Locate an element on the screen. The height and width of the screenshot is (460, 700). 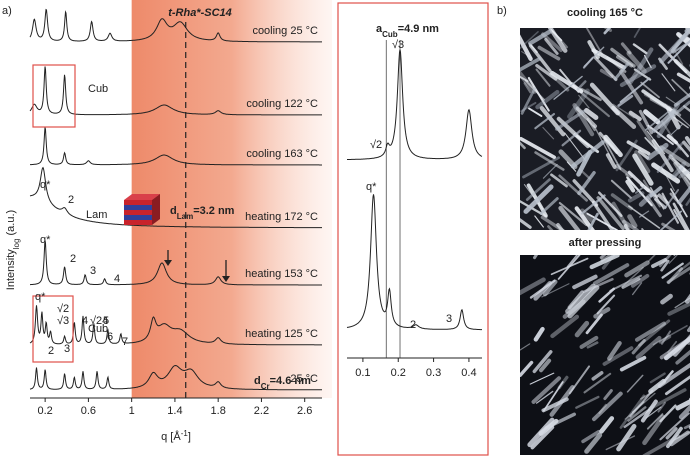
annotation-sub: Cub is located at coordinates (390, 34).